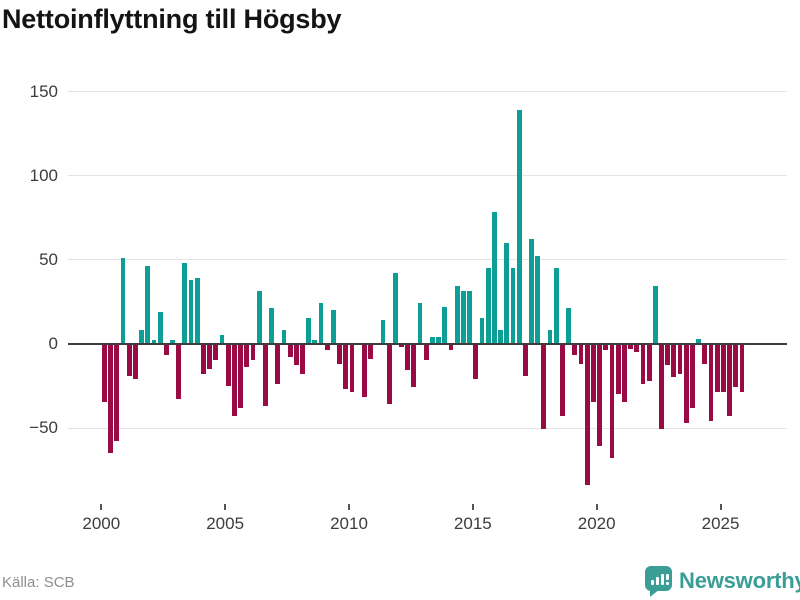 Image resolution: width=800 pixels, height=600 pixels. Describe the element at coordinates (210, 356) in the screenshot. I see `bar-2004-q2` at that location.